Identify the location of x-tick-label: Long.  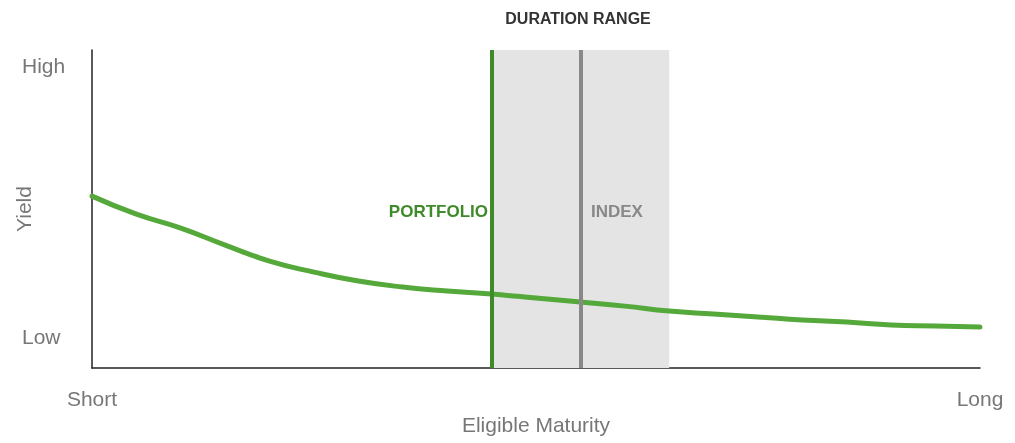
(980, 398).